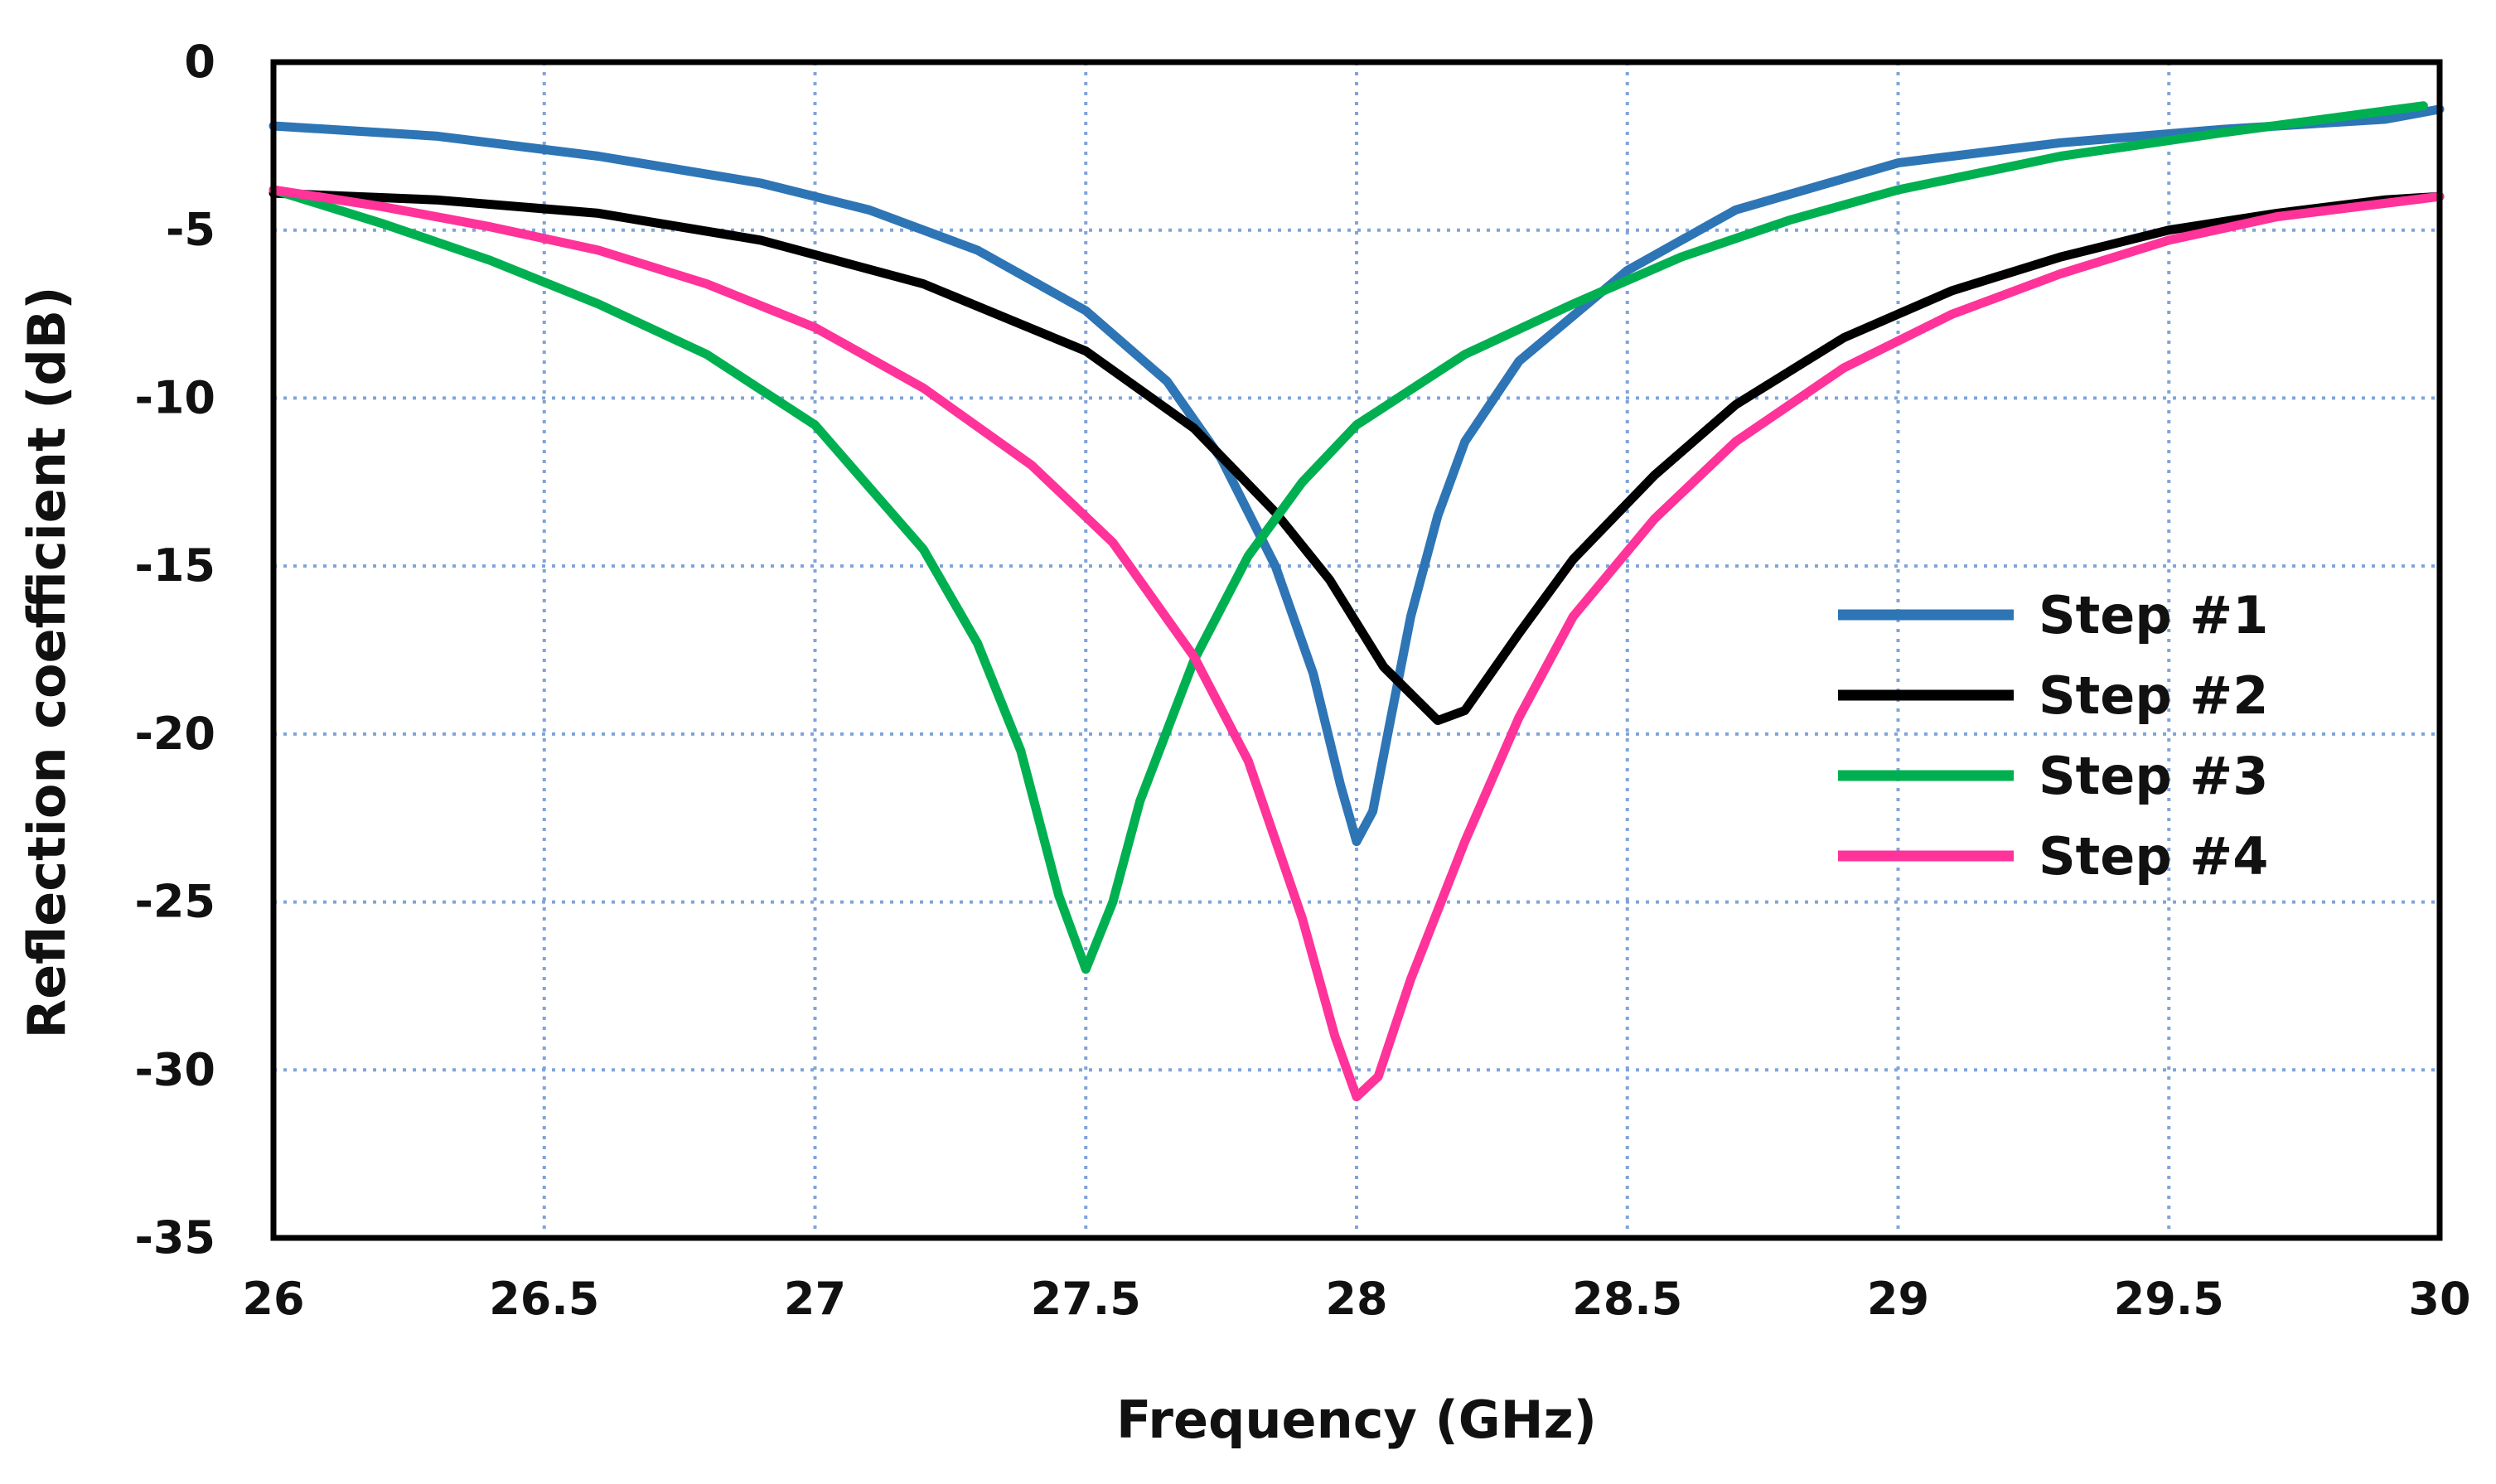 This screenshot has width=2496, height=1484. What do you see at coordinates (190, 230) in the screenshot?
I see `y-tick-label: -5` at bounding box center [190, 230].